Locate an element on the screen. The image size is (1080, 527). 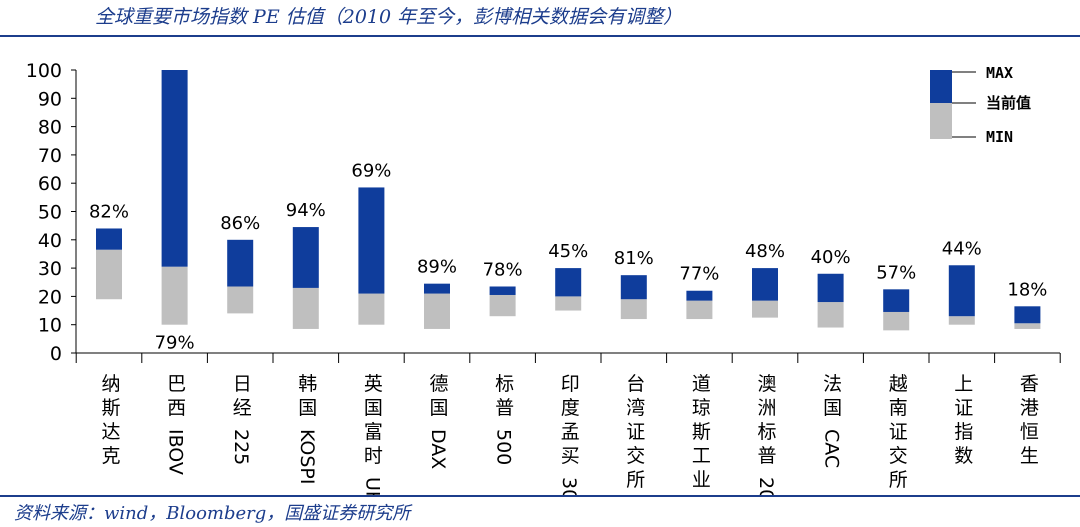
top-rule is located at coordinates (540, 36).